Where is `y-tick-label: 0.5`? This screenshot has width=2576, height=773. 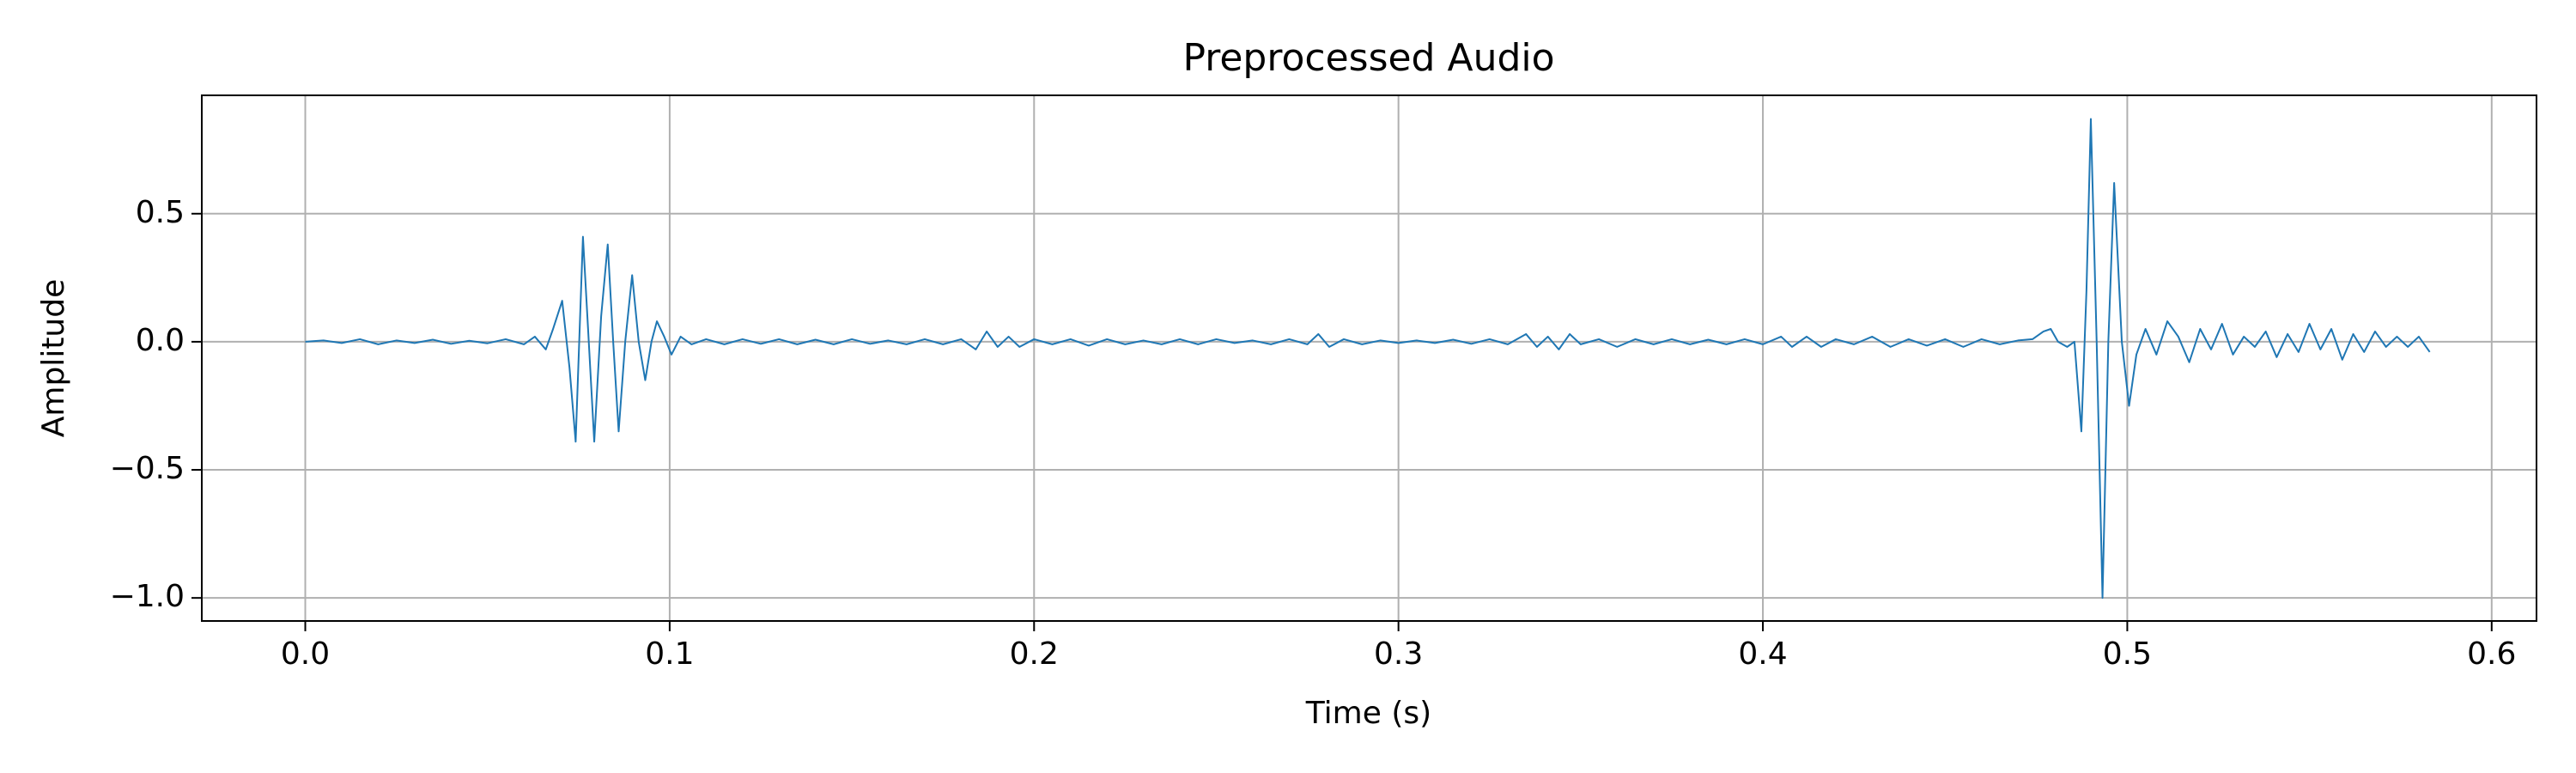
y-tick-label: 0.5 is located at coordinates (160, 212).